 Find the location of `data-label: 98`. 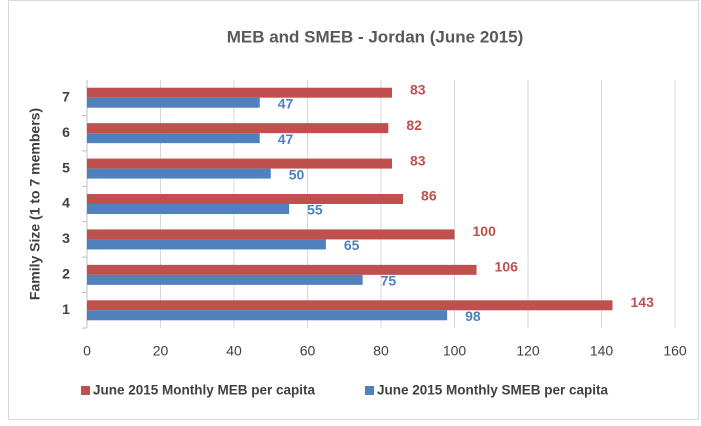

data-label: 98 is located at coordinates (473, 316).